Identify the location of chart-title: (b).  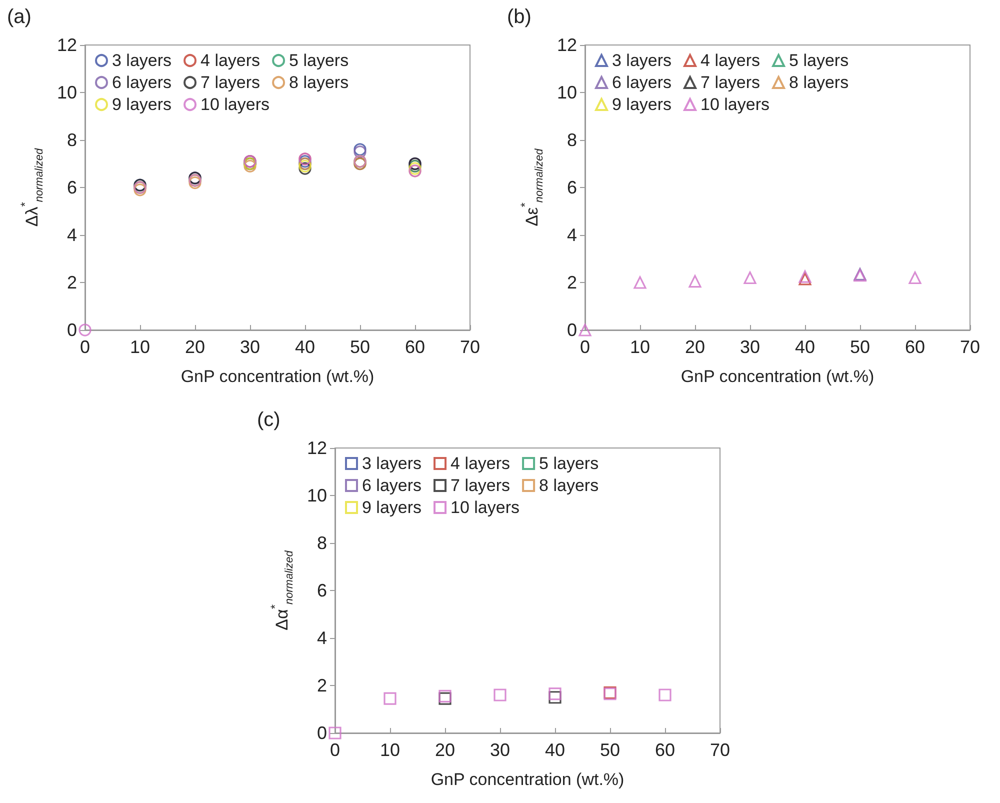
(519, 17).